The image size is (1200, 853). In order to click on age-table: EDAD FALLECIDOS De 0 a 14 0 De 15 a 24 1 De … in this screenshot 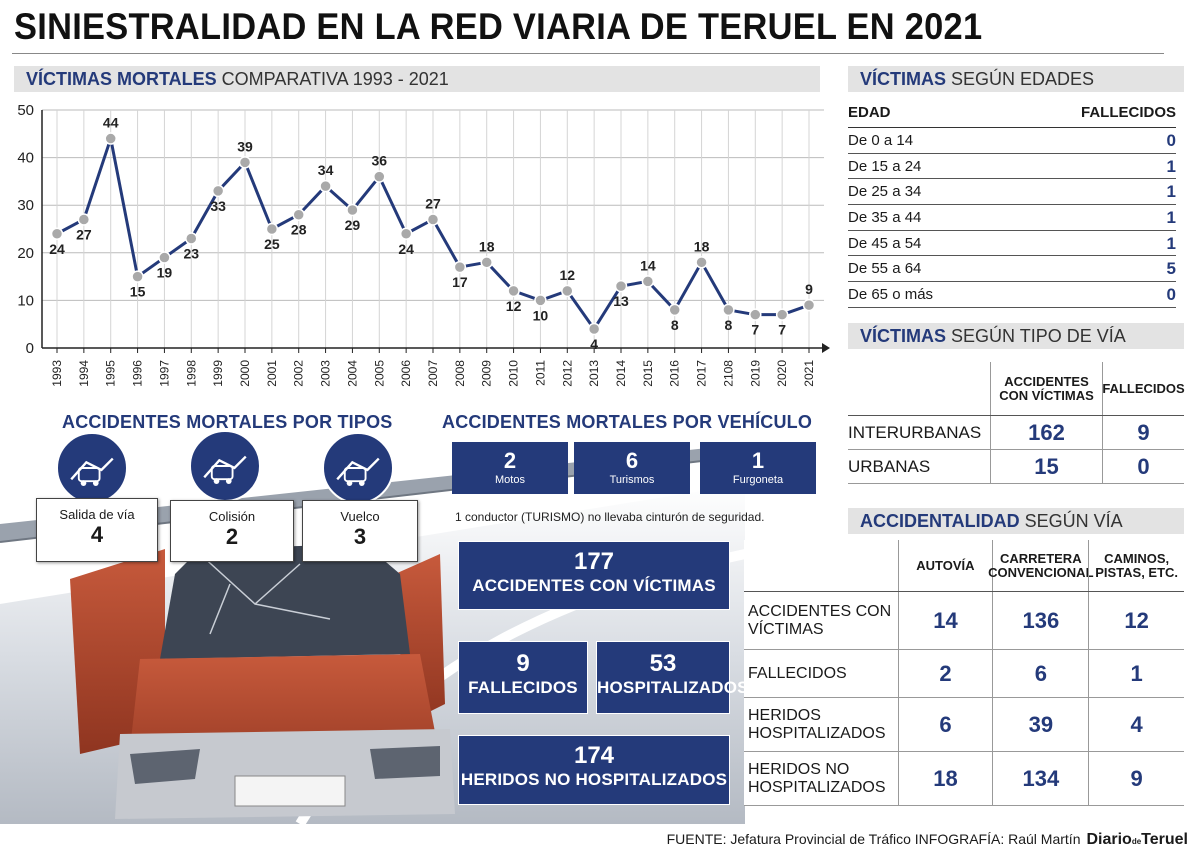, I will do `click(1012, 206)`.